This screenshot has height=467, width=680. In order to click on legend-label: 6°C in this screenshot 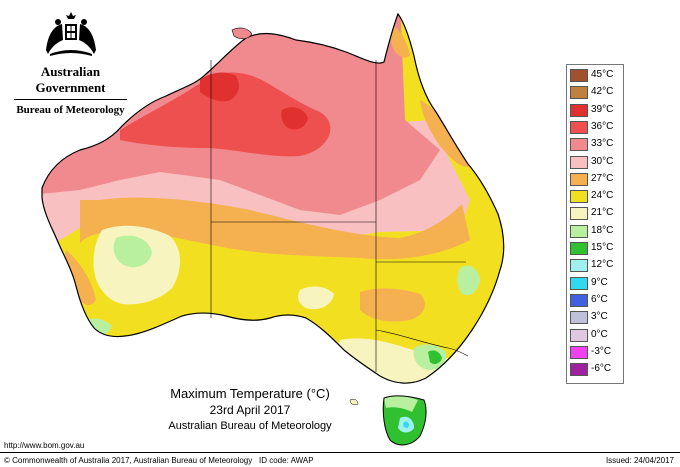, I will do `click(599, 299)`.